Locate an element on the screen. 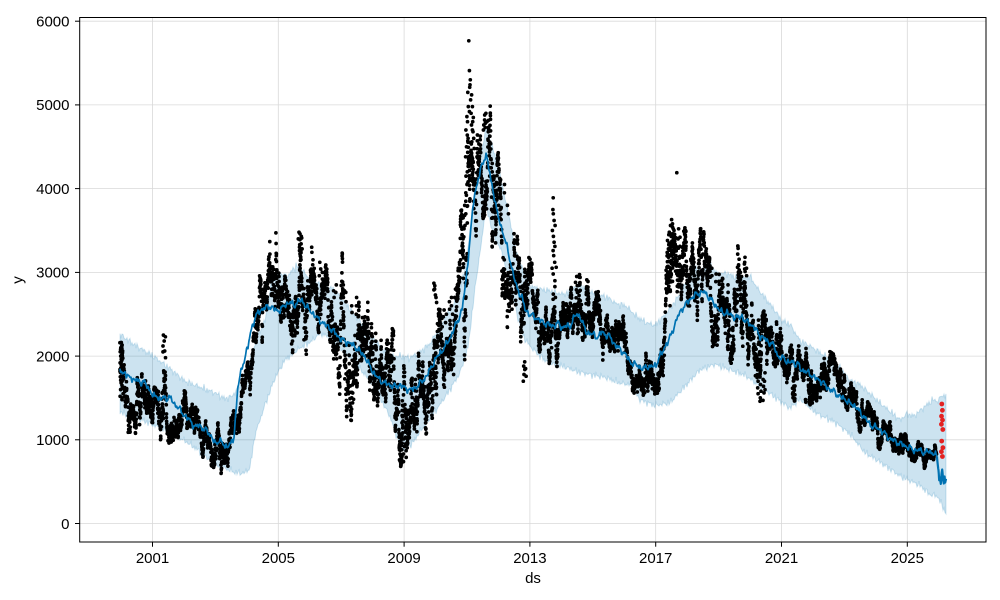  svg-text: 0 is located at coordinates (65, 524).